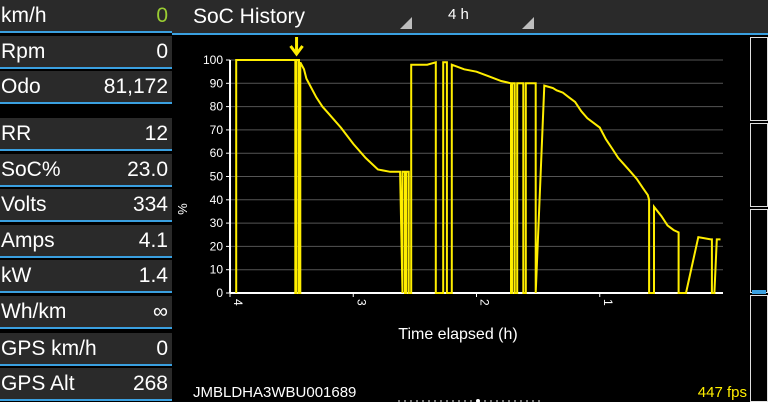 The width and height of the screenshot is (768, 402). Describe the element at coordinates (16, 275) in the screenshot. I see `stat-label: kW` at that location.